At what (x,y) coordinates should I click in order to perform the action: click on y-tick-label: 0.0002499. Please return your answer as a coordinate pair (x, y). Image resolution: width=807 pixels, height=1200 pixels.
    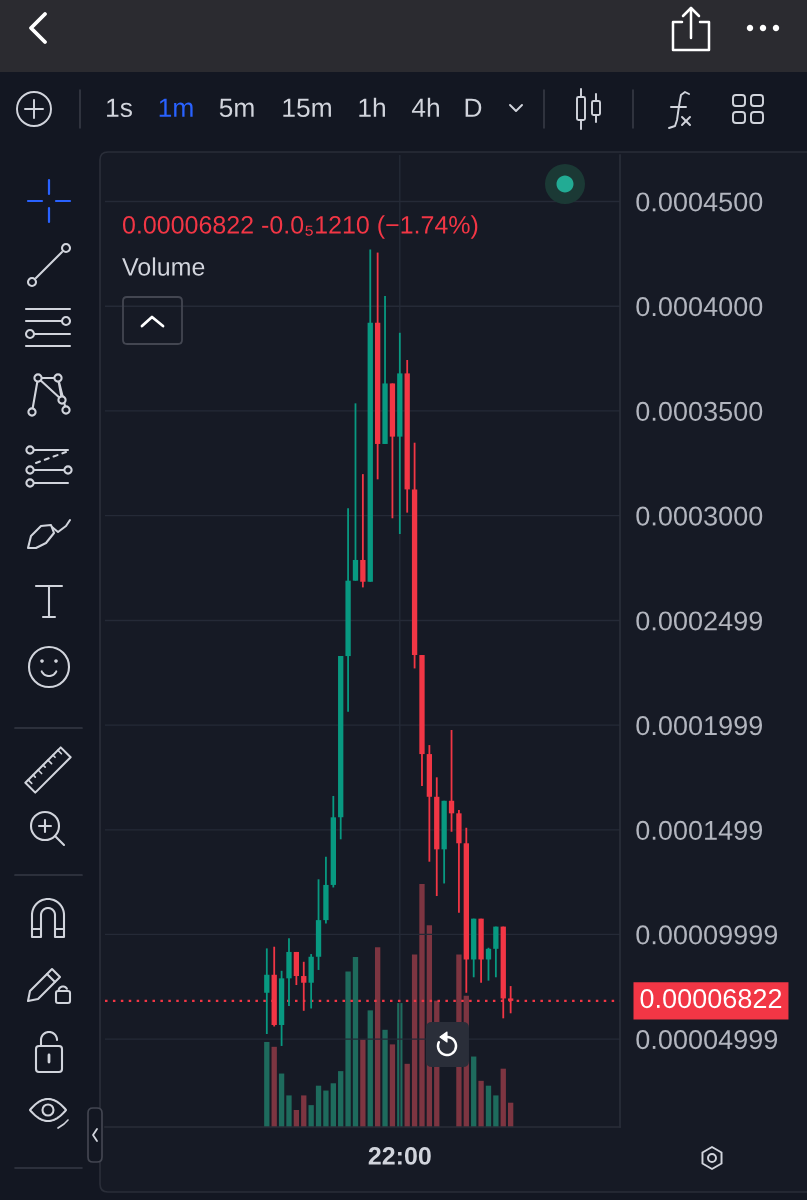
    Looking at the image, I should click on (699, 621).